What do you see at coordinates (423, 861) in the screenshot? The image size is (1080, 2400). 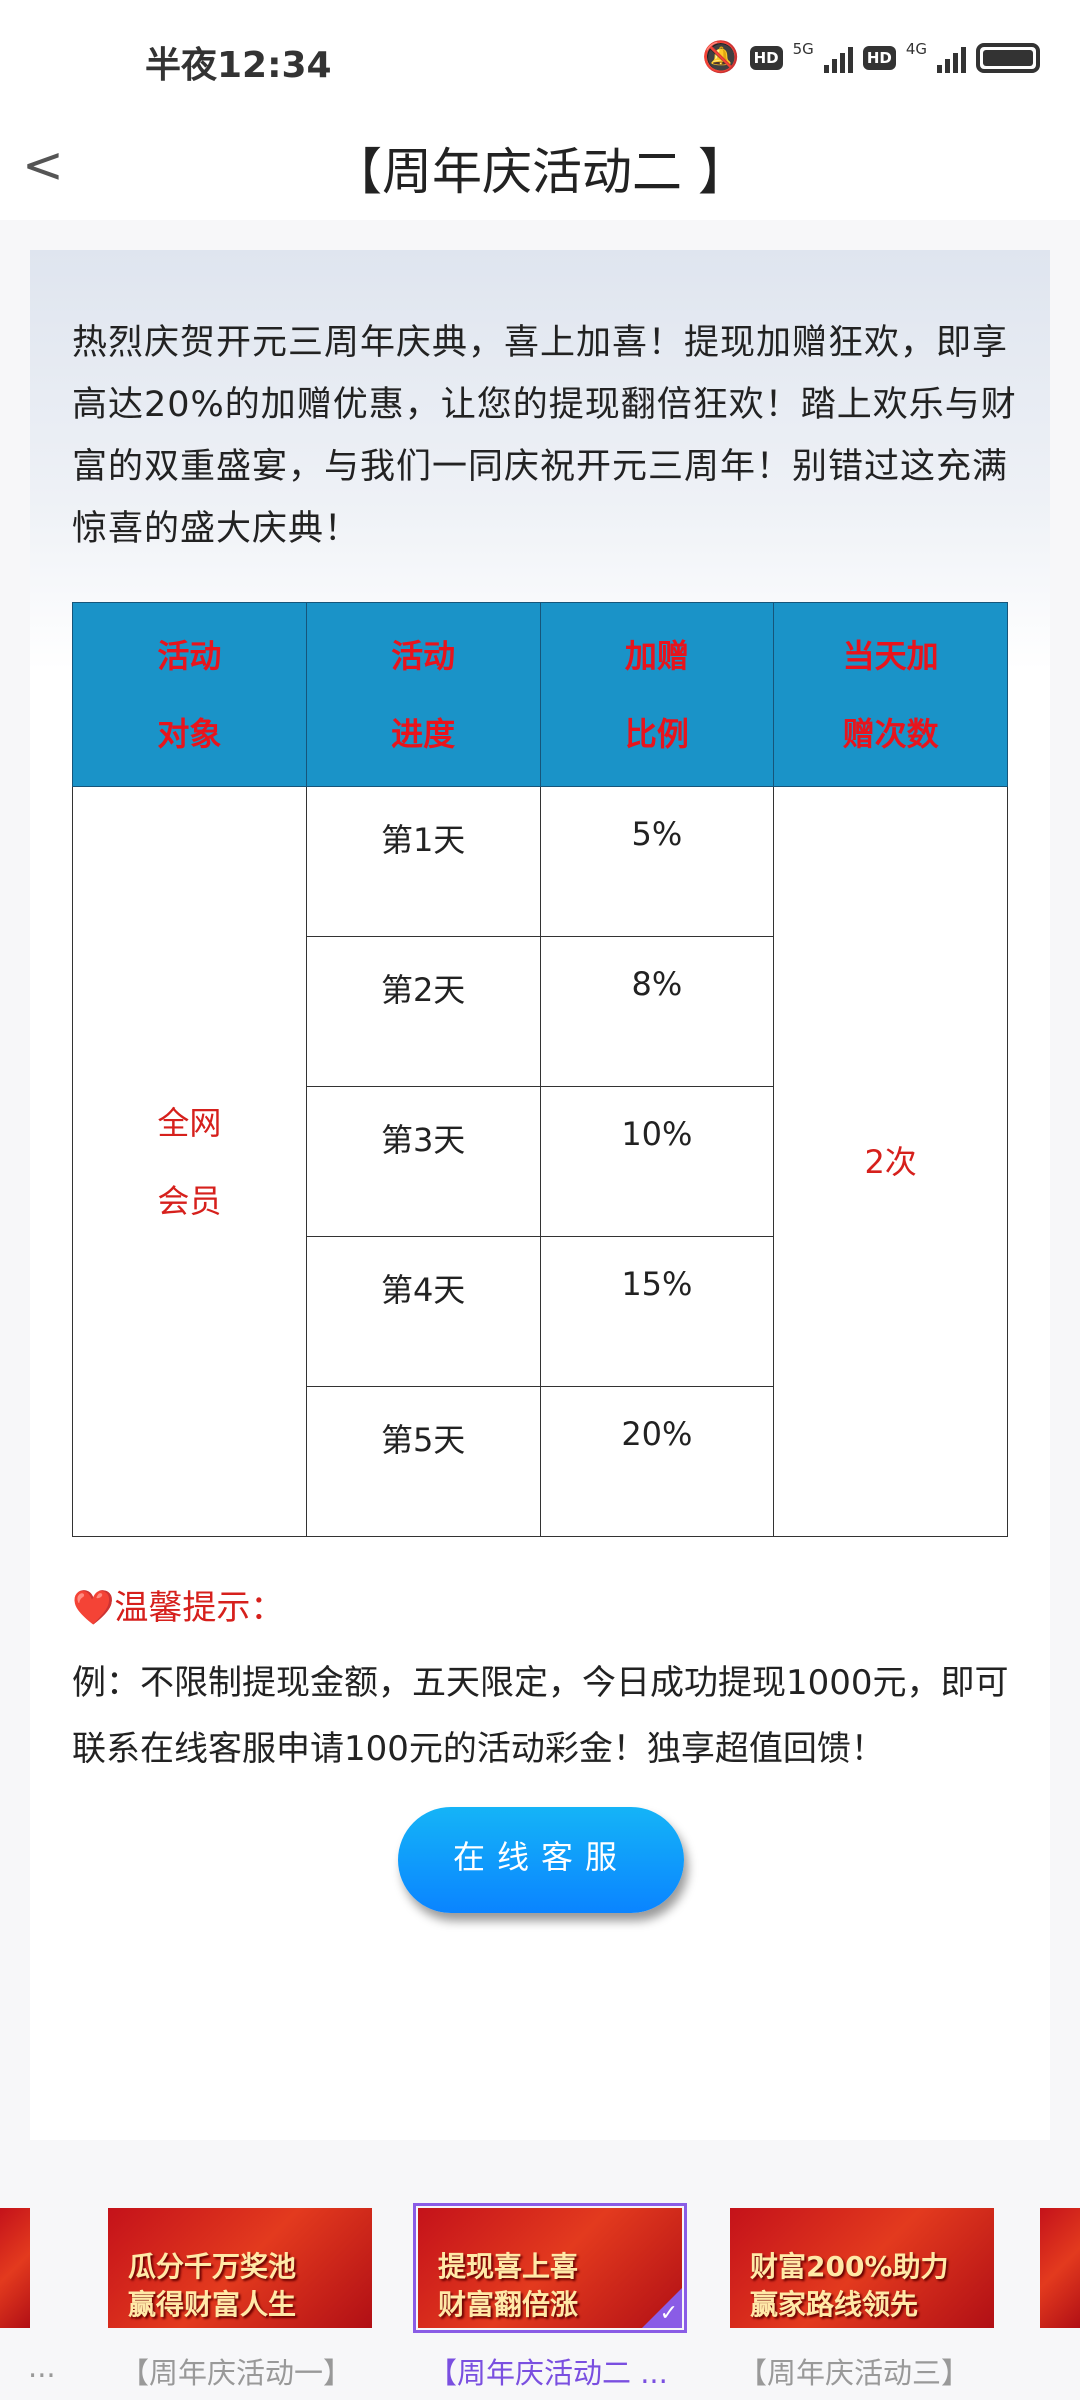 I see `day-cell: 第1天` at bounding box center [423, 861].